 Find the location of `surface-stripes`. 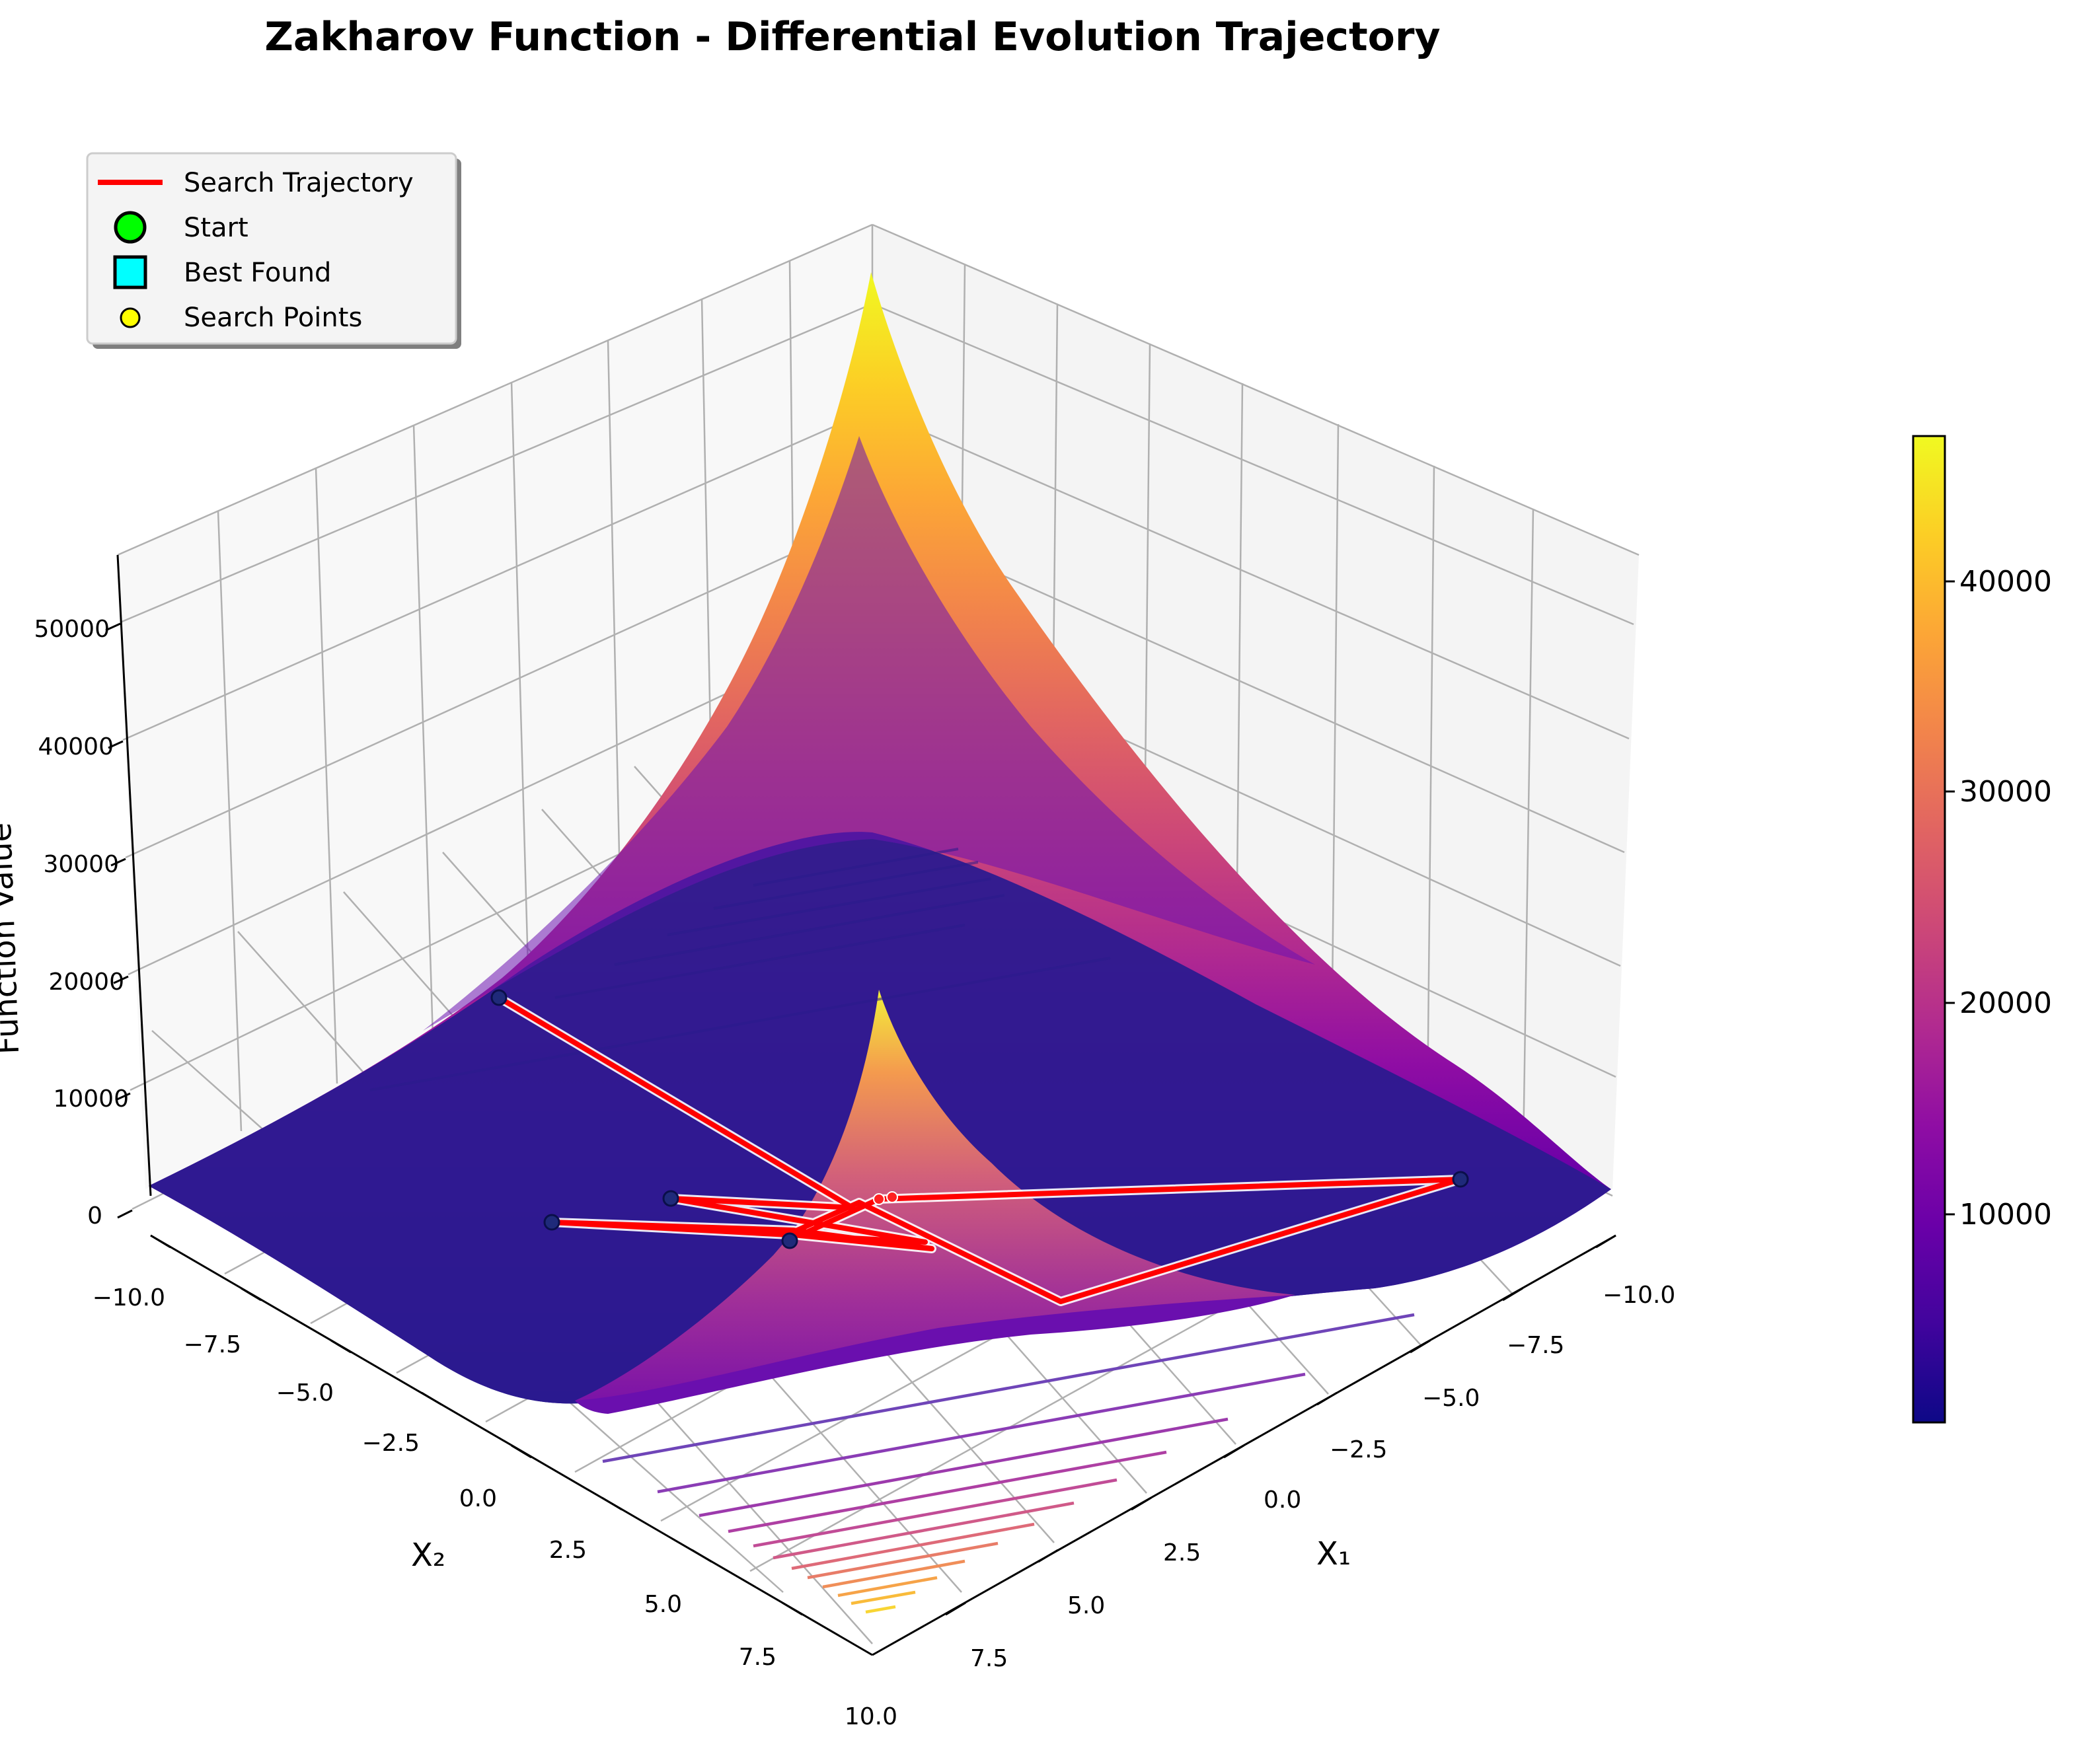

surface-stripes is located at coordinates (740, 969).